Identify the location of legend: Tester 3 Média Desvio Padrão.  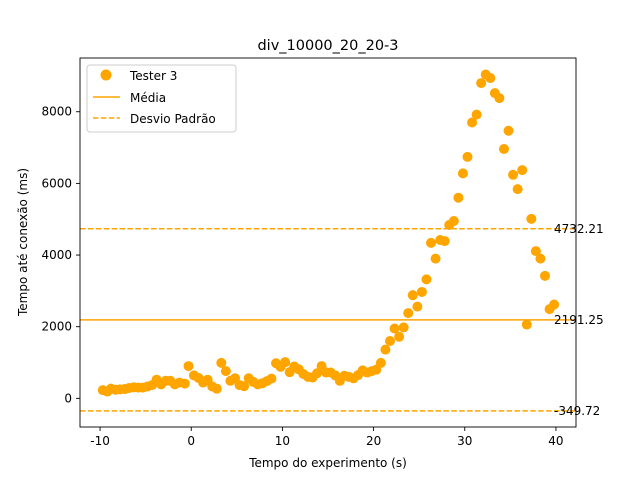
(161, 98).